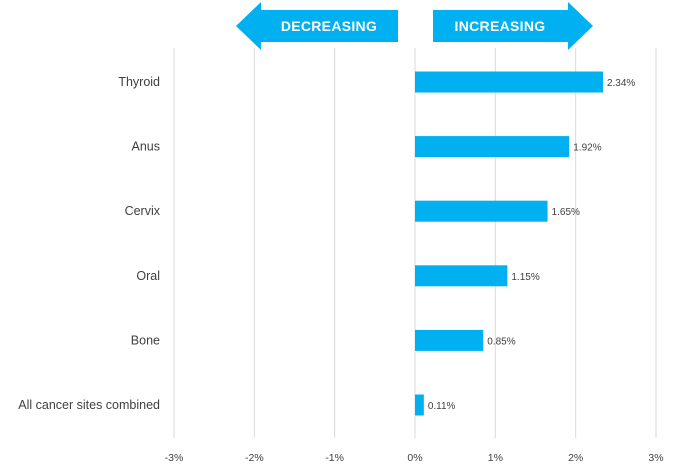  Describe the element at coordinates (575, 458) in the screenshot. I see `x-tick-label: 2%` at that location.